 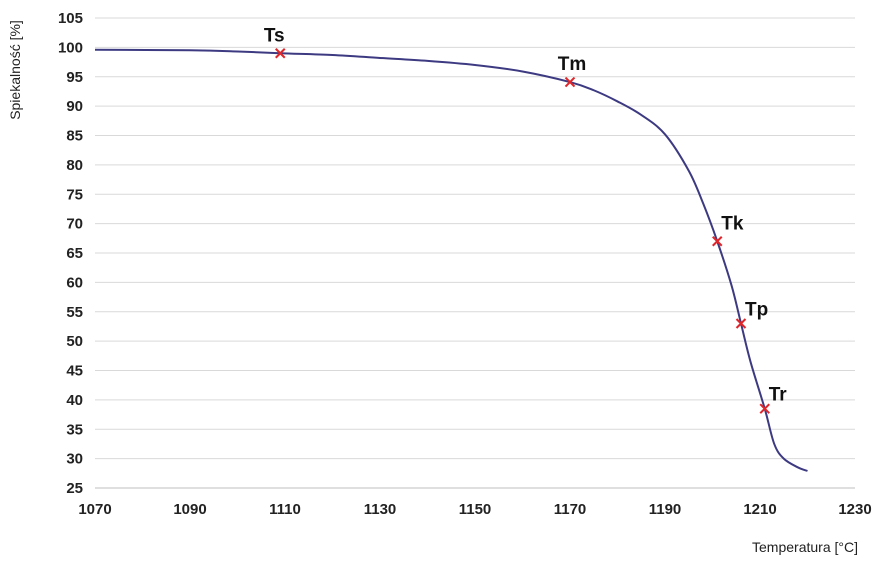 What do you see at coordinates (74, 371) in the screenshot?
I see `y-tick-label: 45` at bounding box center [74, 371].